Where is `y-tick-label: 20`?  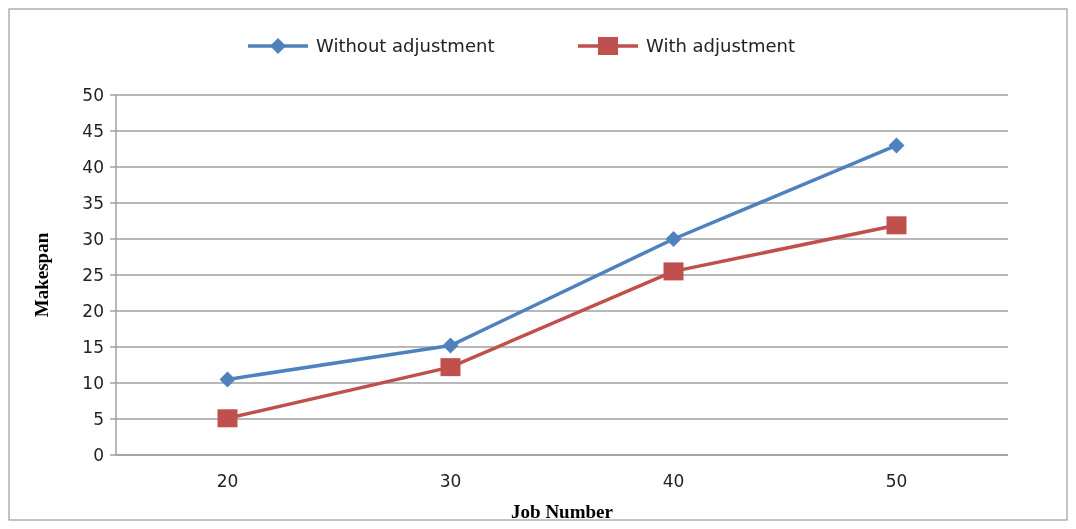 y-tick-label: 20 is located at coordinates (93, 310).